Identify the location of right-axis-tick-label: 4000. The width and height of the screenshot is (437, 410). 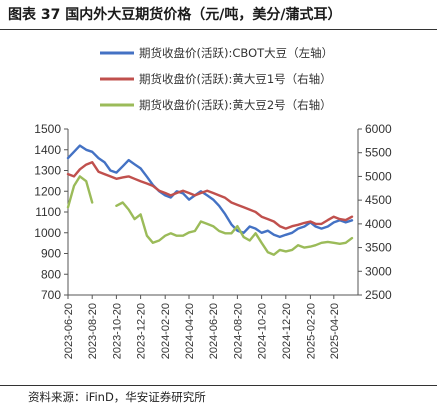
(378, 224).